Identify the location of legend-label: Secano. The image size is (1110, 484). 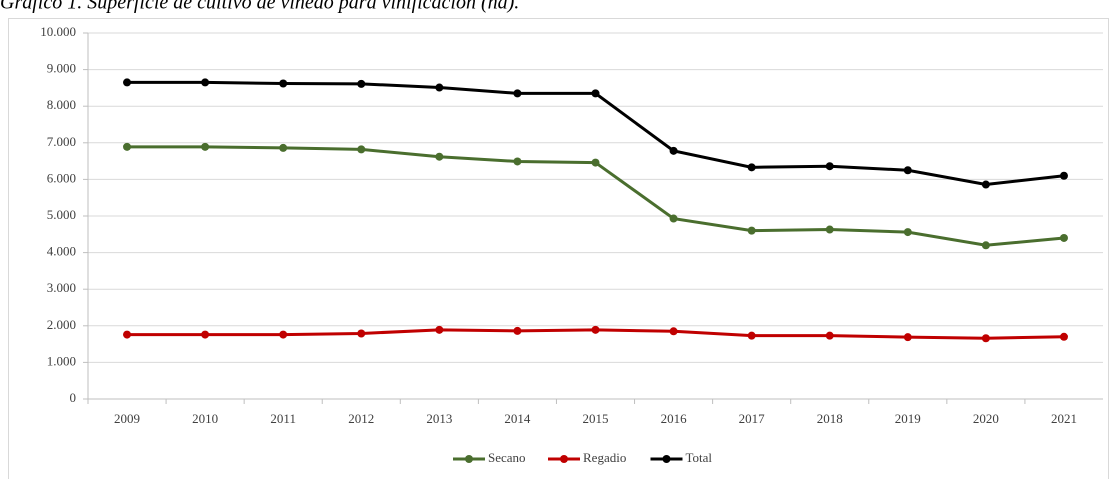
(507, 457).